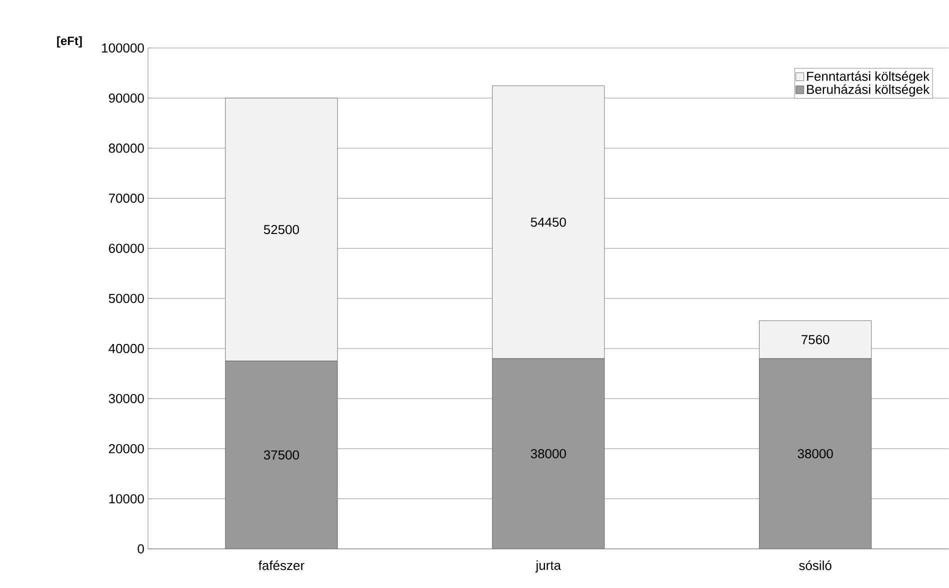 This screenshot has width=949, height=588. What do you see at coordinates (126, 499) in the screenshot?
I see `y-tick-label: 10000` at bounding box center [126, 499].